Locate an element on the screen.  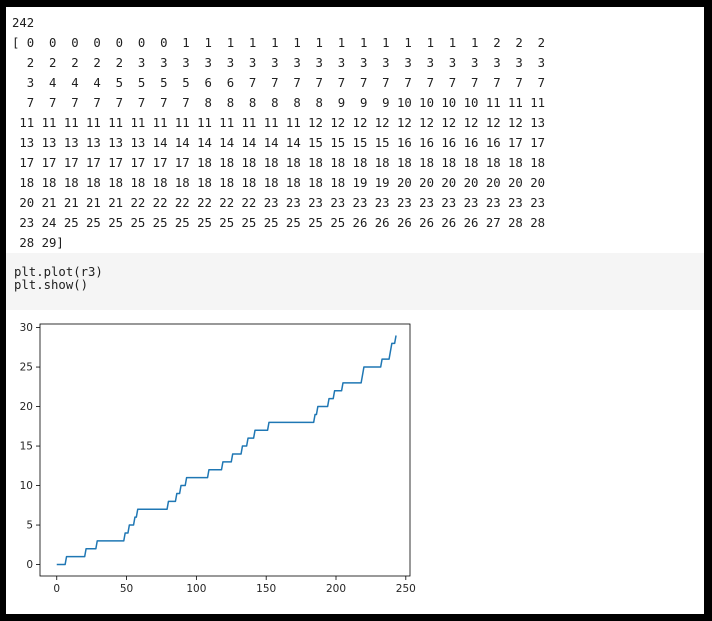
y-tick-label: 10 is located at coordinates (26, 486).